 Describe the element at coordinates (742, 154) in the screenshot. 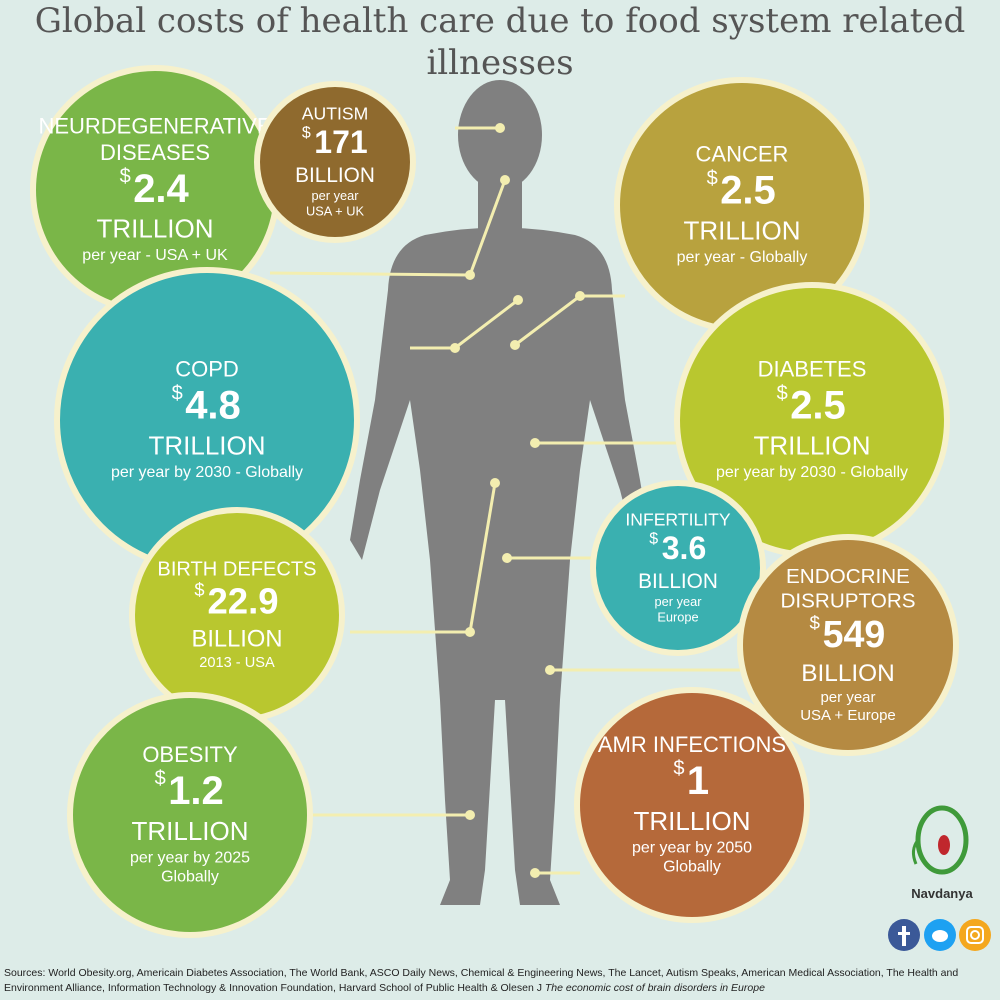

I see `disease-label: CANCER` at that location.